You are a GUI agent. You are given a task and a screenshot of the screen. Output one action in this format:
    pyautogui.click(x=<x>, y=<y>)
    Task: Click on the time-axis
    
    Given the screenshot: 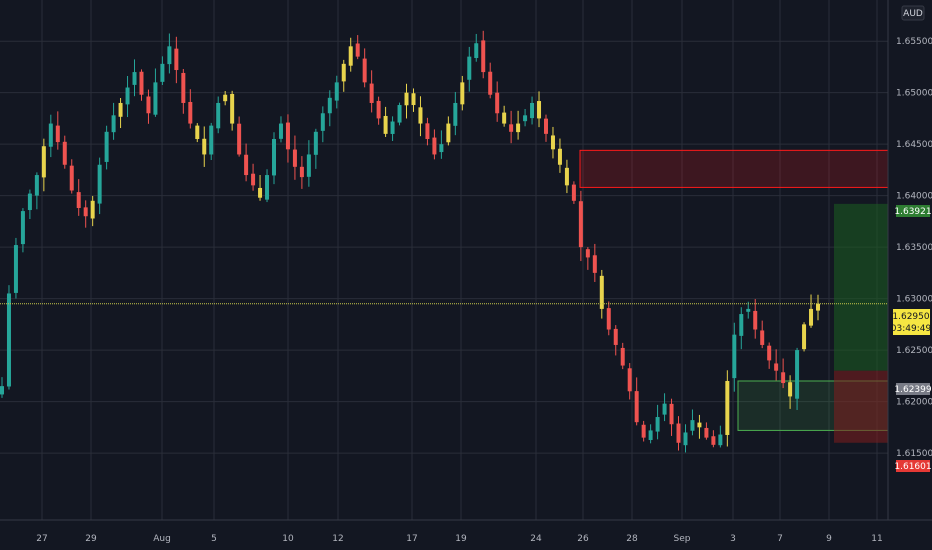 What is the action you would take?
    pyautogui.click(x=444, y=535)
    